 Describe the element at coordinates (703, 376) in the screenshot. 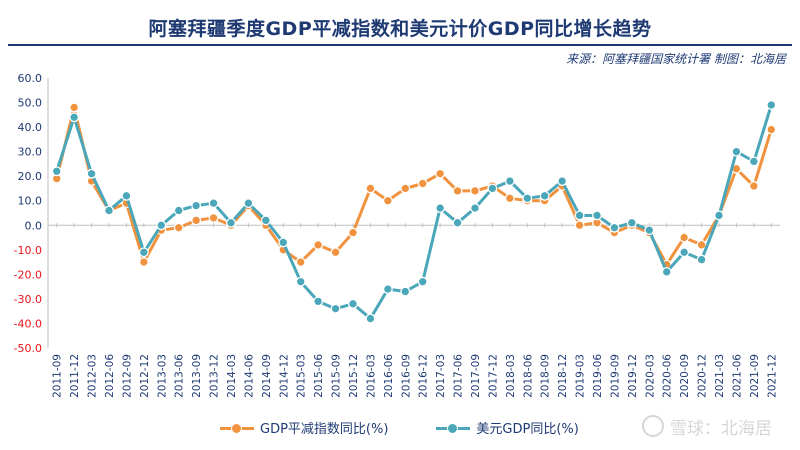

I see `x-tick-label: 2020-12` at that location.